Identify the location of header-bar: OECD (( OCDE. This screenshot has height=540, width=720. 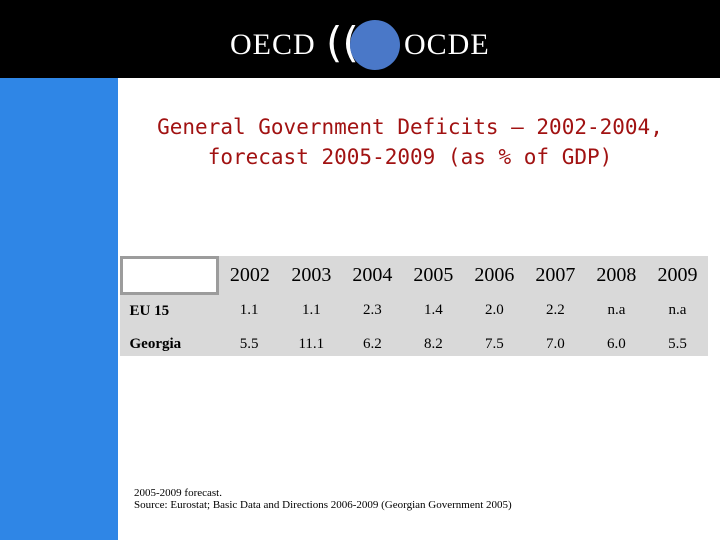
(360, 39).